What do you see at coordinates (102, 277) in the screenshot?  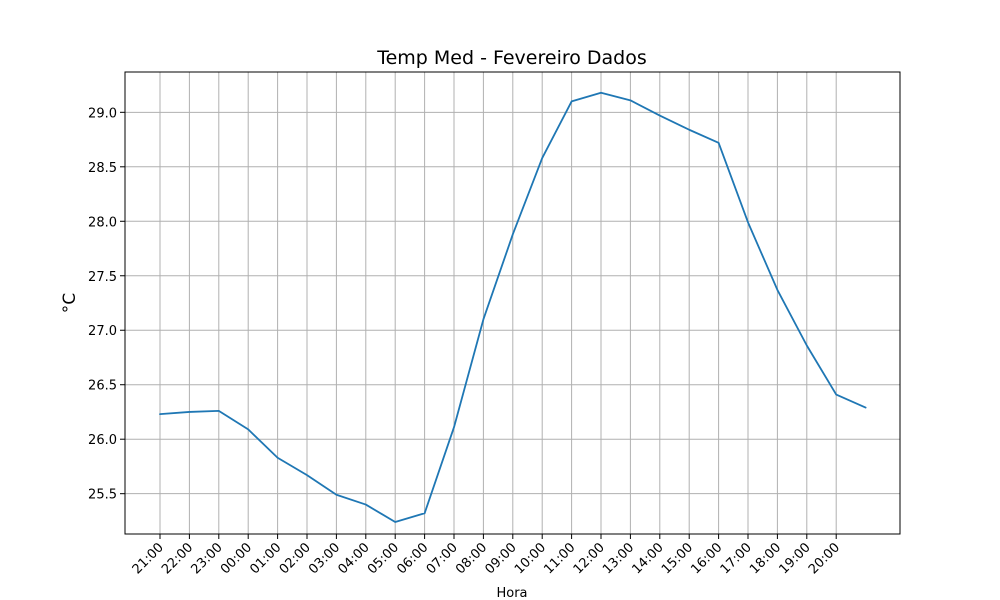 I see `y-tick-label: 27.5` at bounding box center [102, 277].